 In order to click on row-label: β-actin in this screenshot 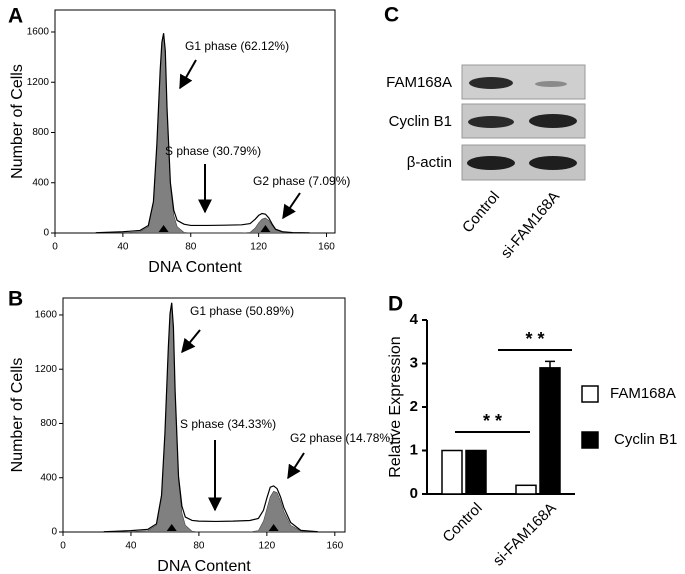, I will do `click(429, 162)`.